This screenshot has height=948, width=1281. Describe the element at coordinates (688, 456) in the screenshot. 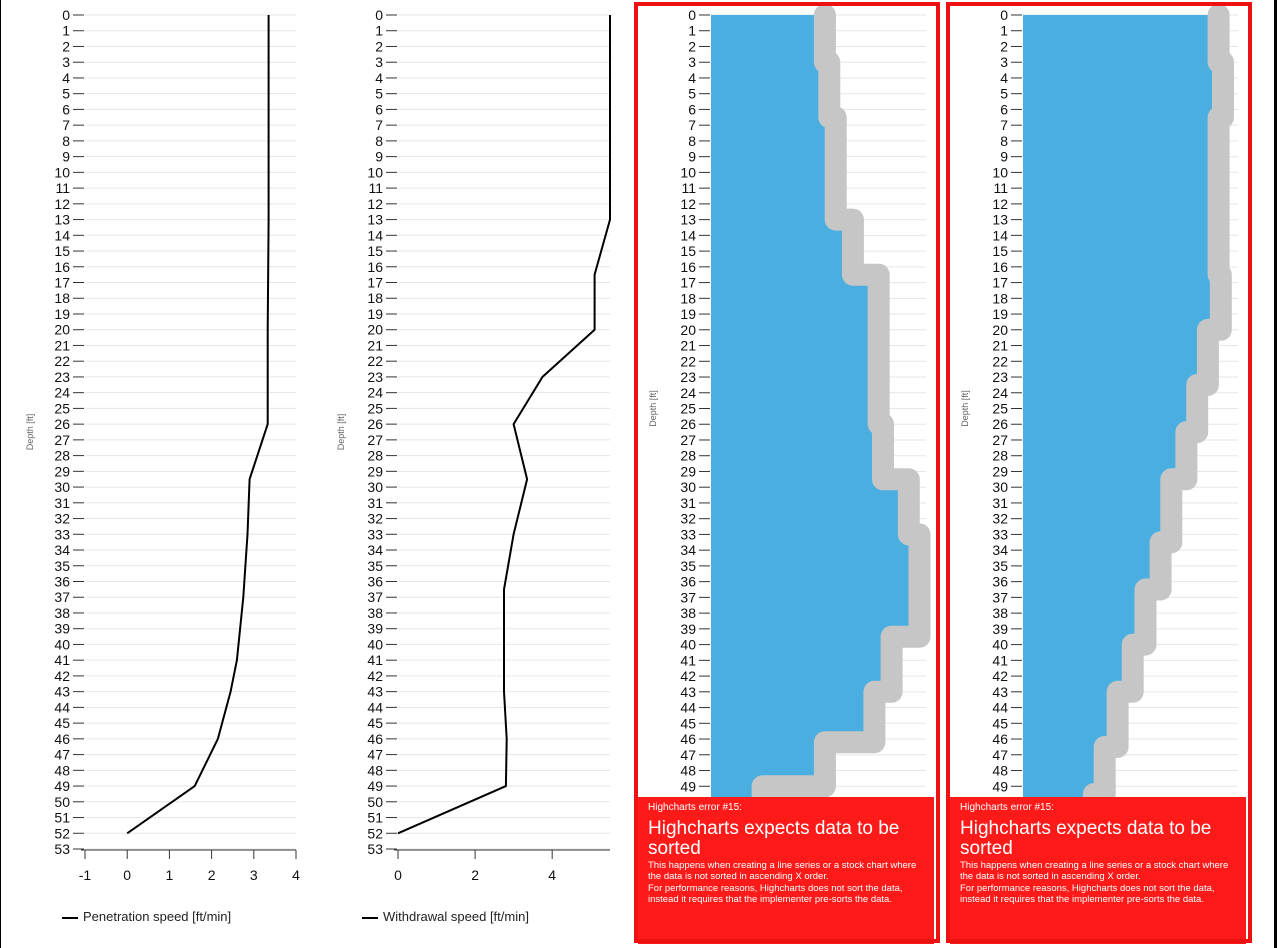

I see `y-tick-label: 28` at that location.